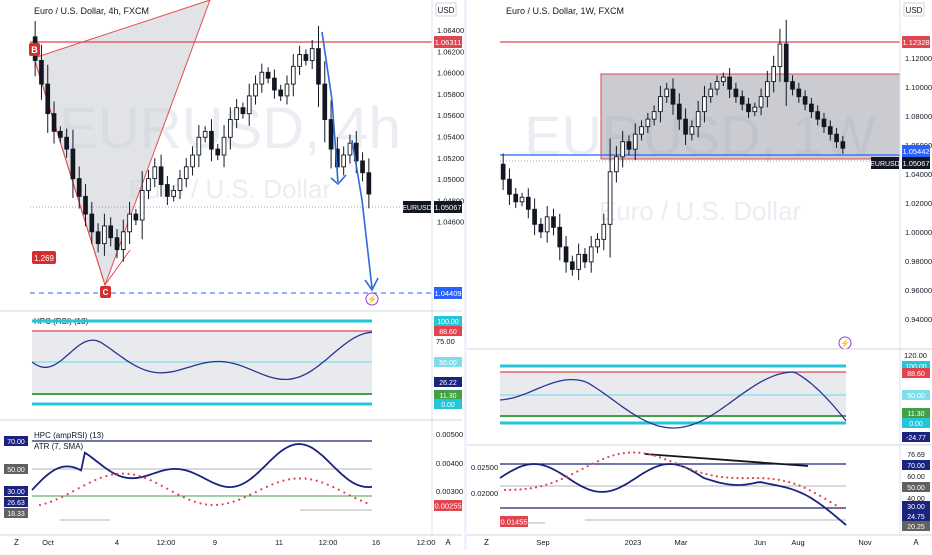 This screenshot has height=555, width=932. Describe the element at coordinates (16, 542) in the screenshot. I see `left-zoom-reset: Z` at that location.